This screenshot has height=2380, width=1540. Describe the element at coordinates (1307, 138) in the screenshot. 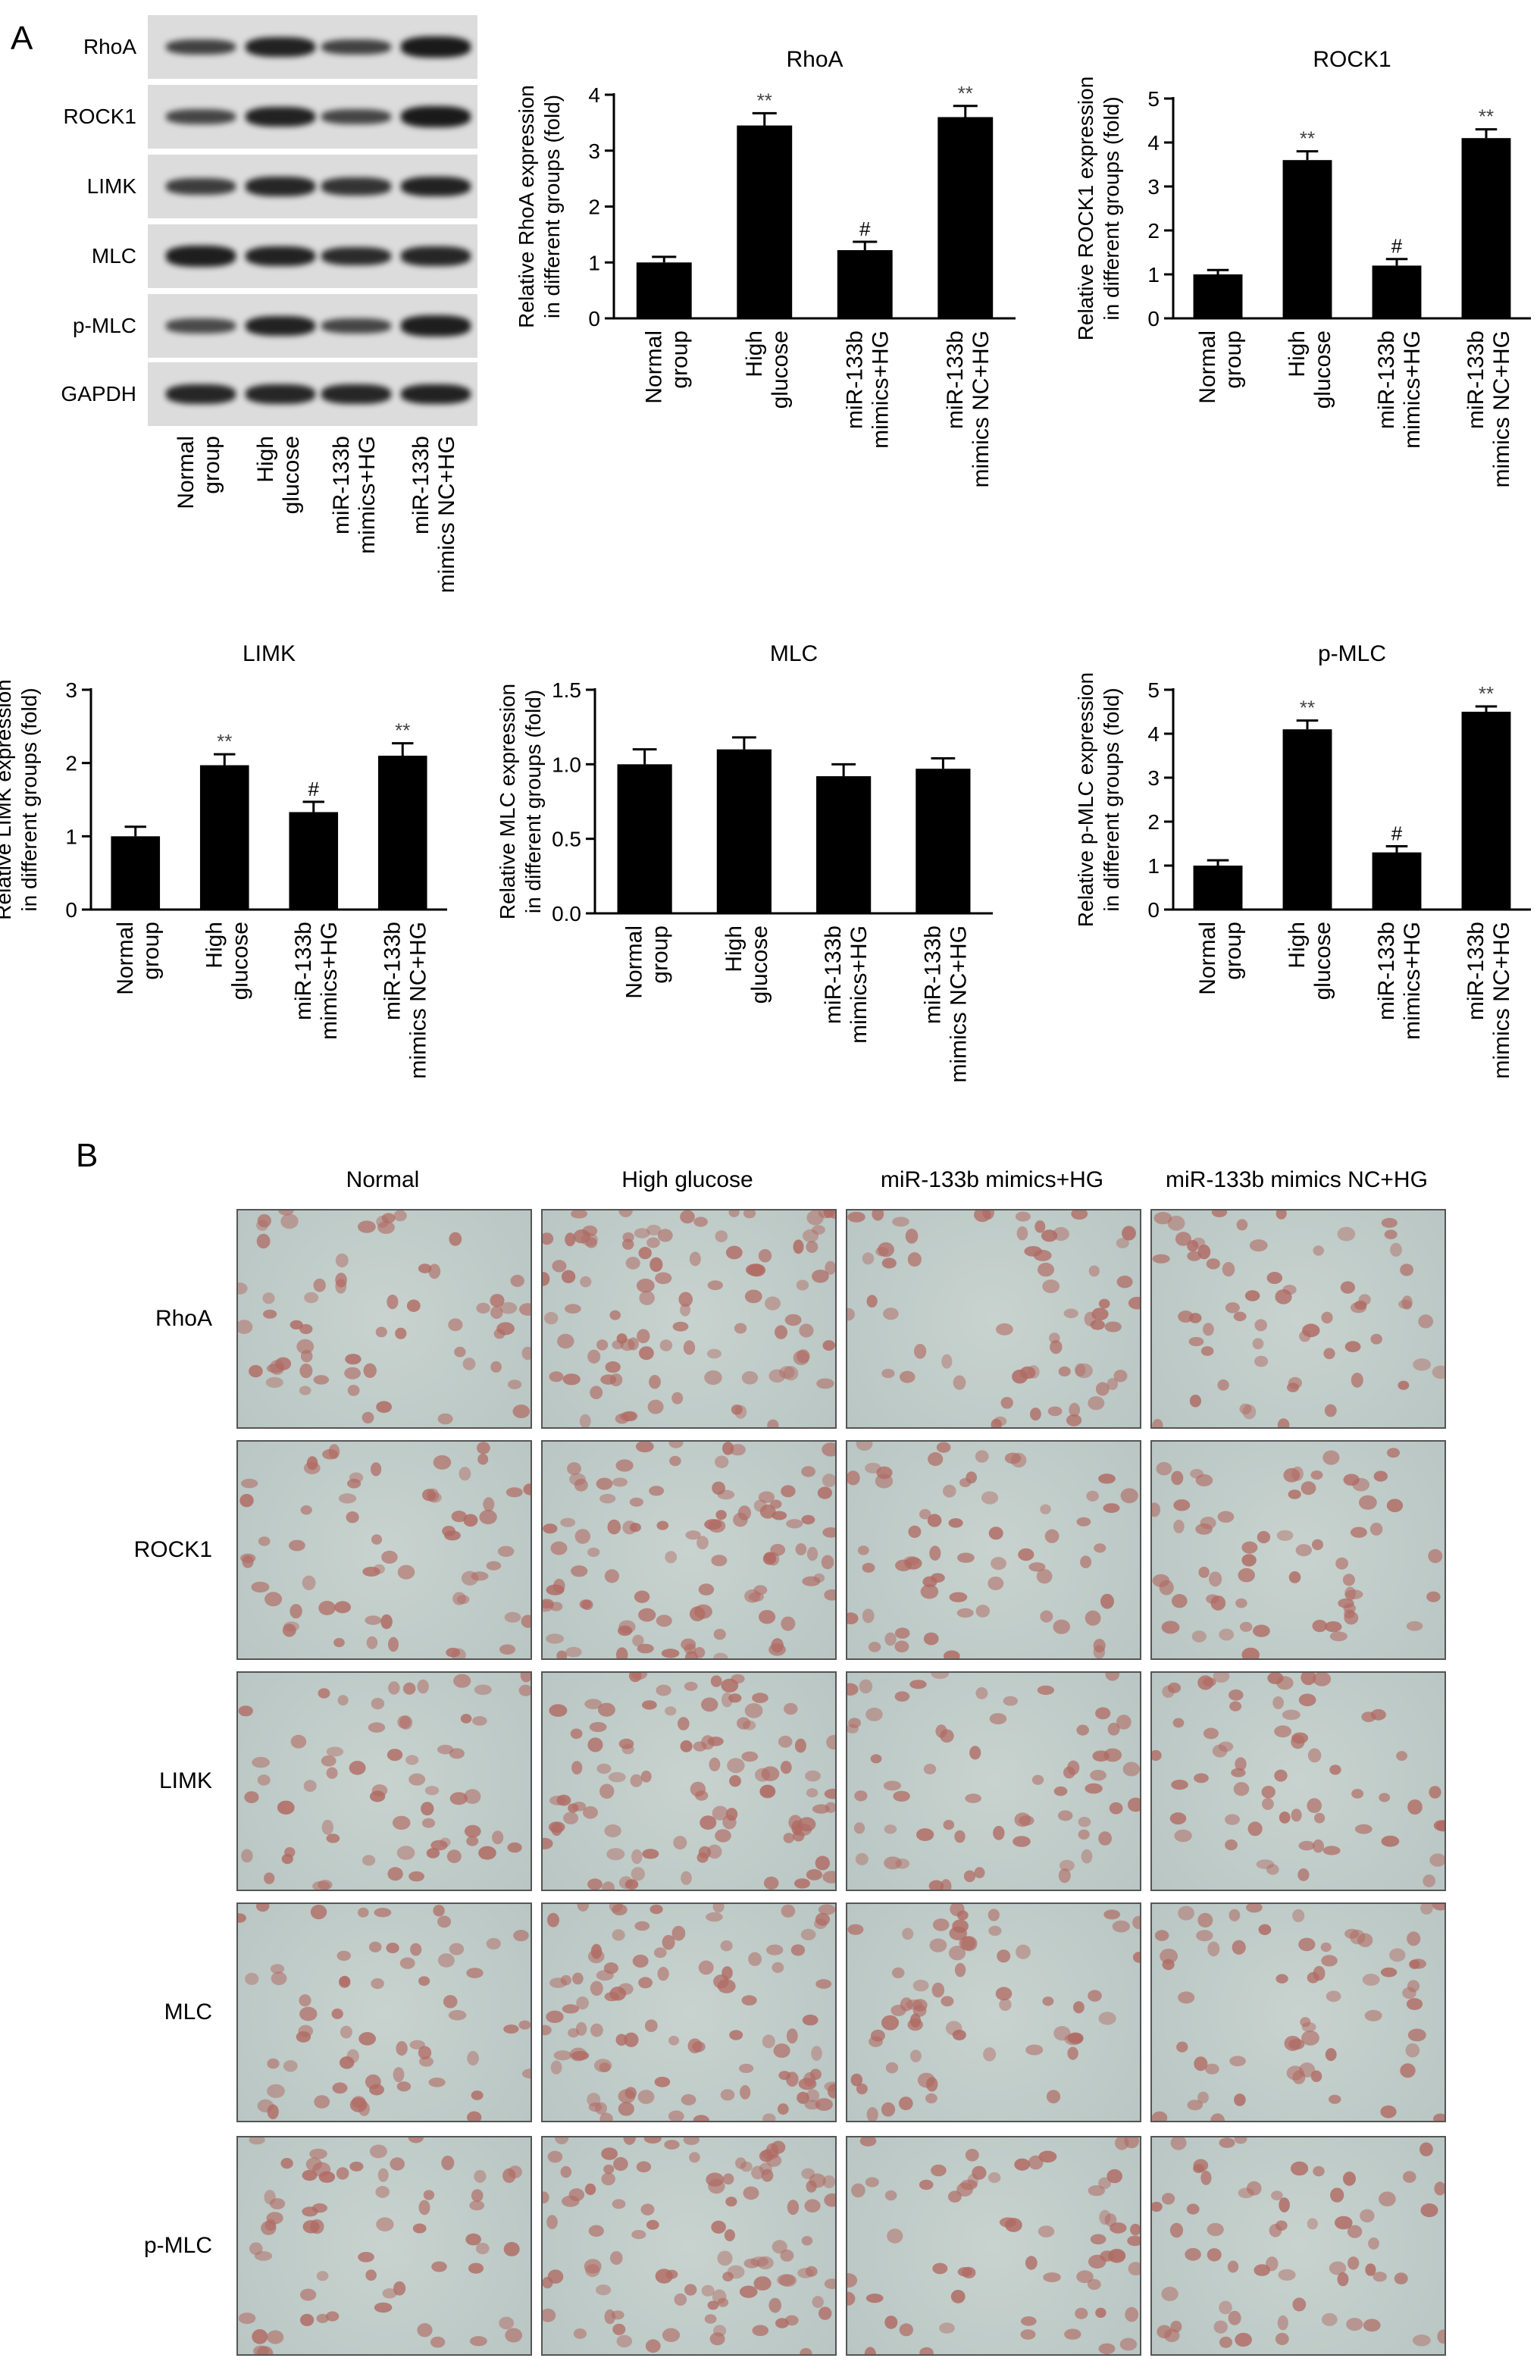

I see `significance-marker: **` at that location.